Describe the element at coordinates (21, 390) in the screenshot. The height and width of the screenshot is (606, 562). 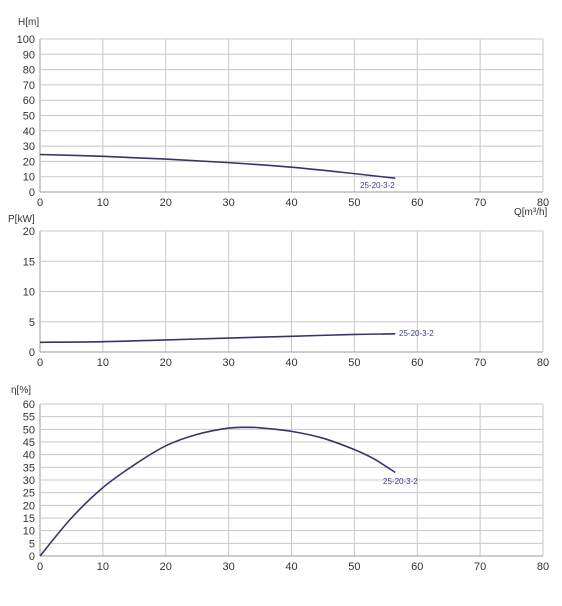
I see `y-axis-label: η[%]` at that location.